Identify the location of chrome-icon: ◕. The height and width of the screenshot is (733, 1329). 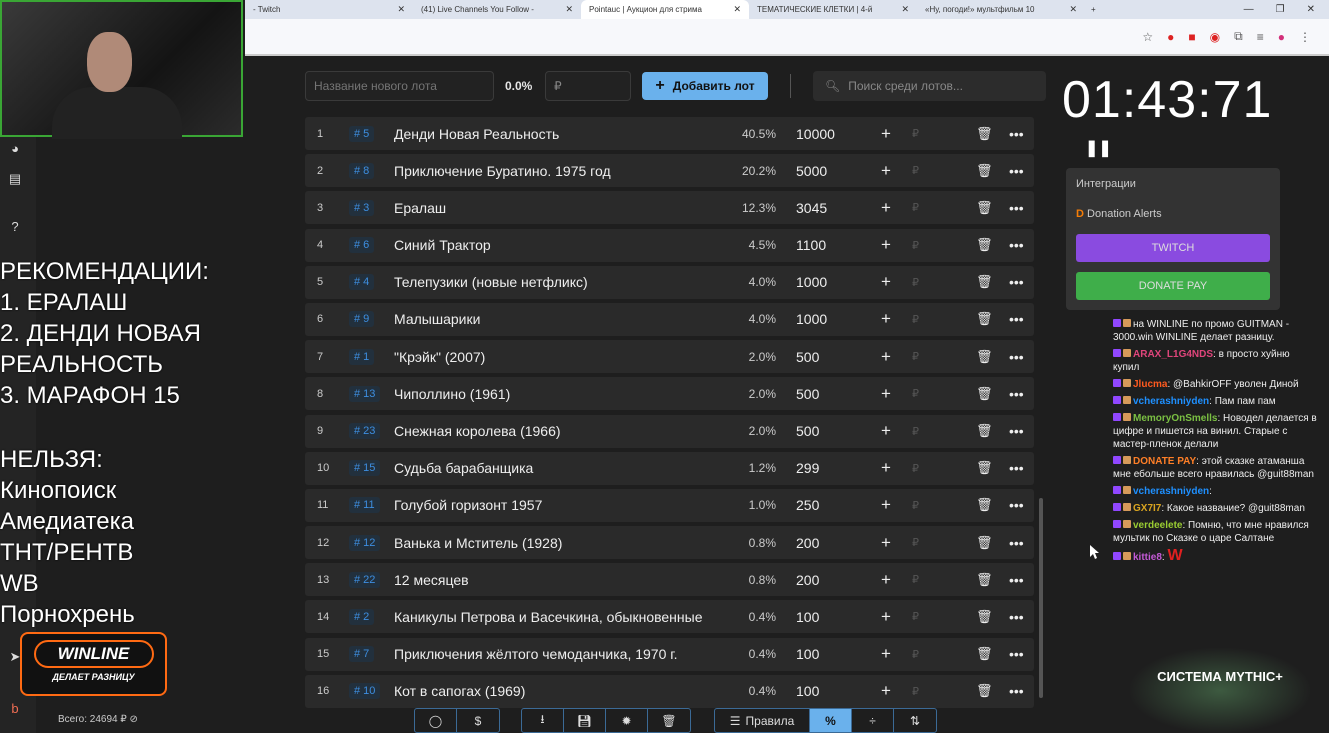
(15, 148).